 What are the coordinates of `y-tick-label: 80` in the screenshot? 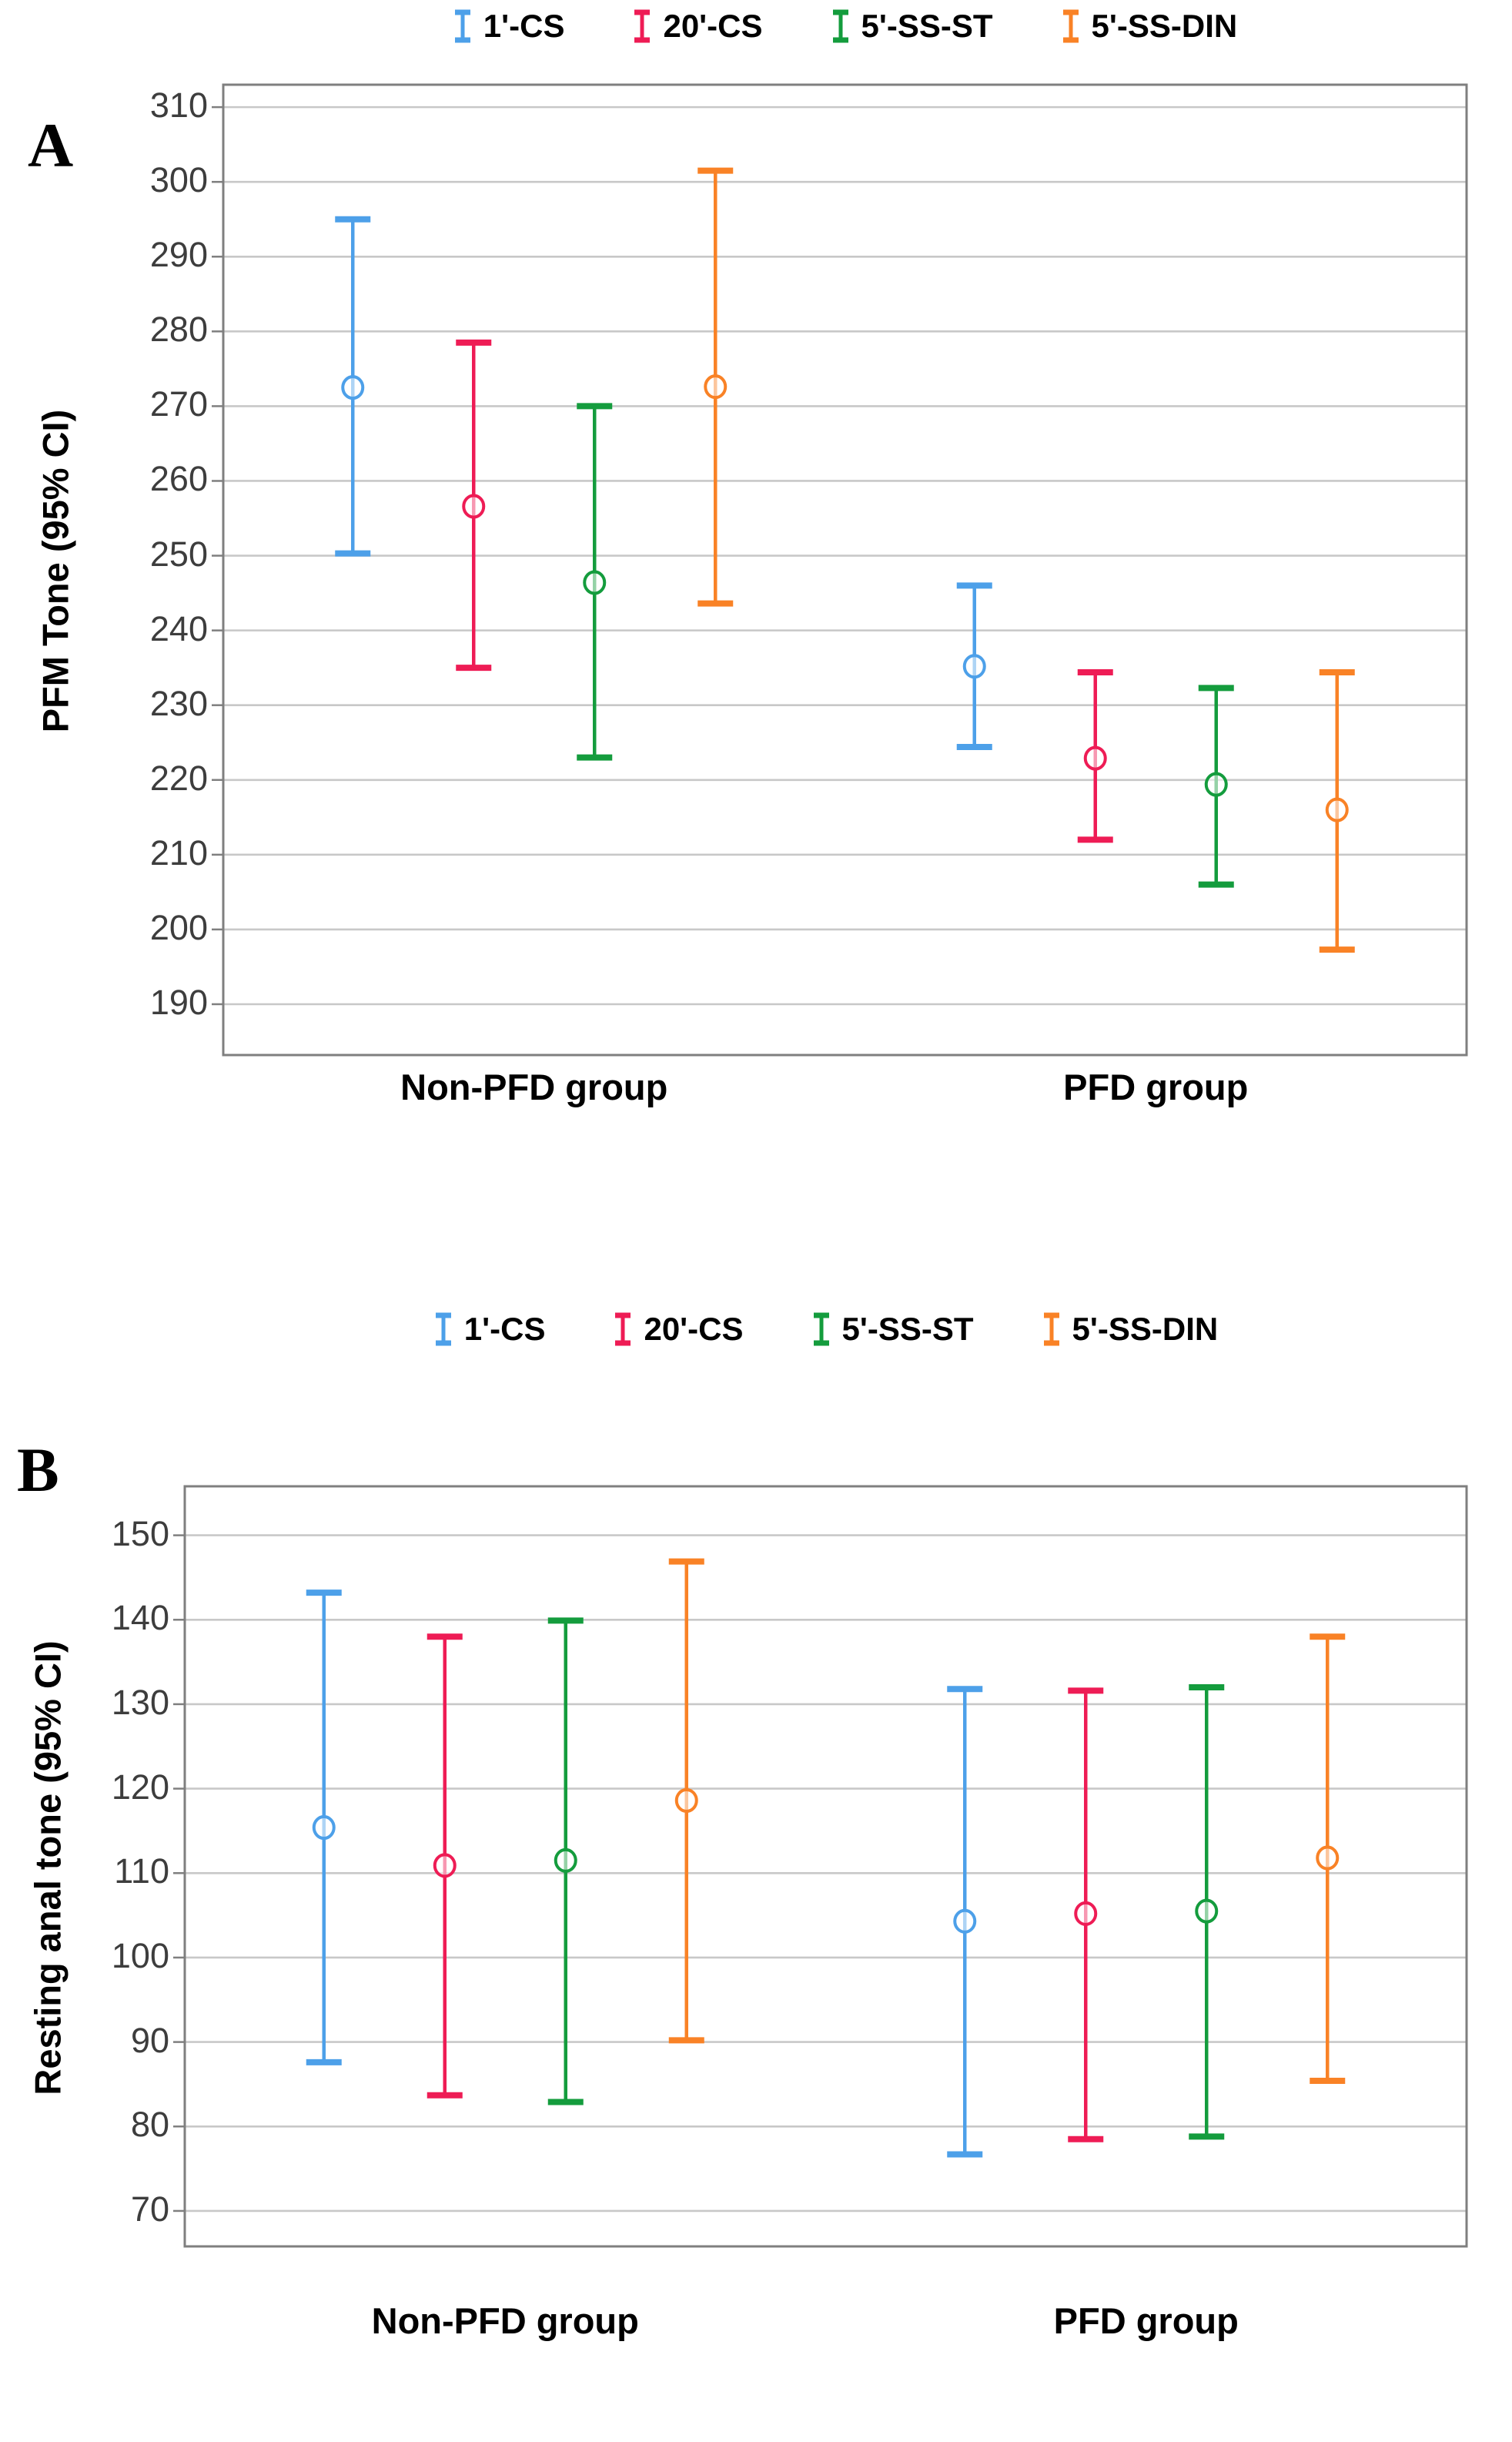 It's located at (149, 2125).